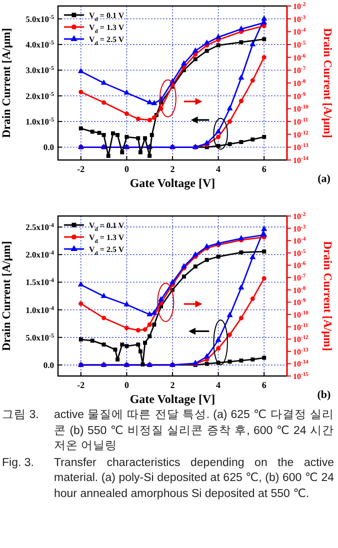 The height and width of the screenshot is (548, 338). Describe the element at coordinates (301, 376) in the screenshot. I see `y2-tick-label: 10$^{-15}$` at that location.